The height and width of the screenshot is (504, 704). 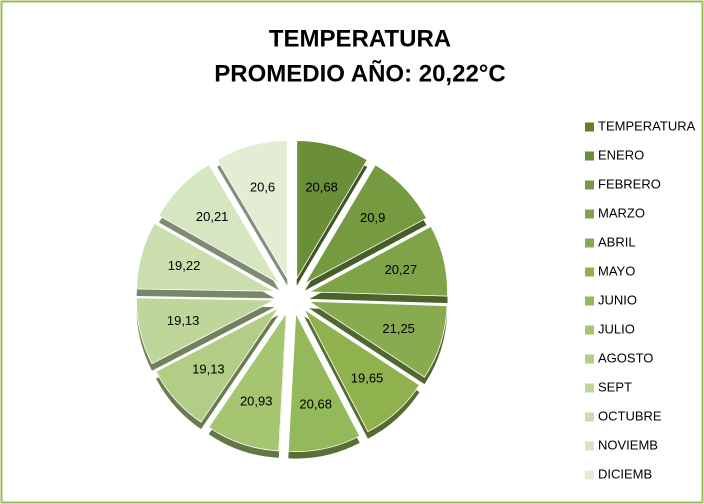 I want to click on legend-label: JUNIO, so click(x=617, y=299).